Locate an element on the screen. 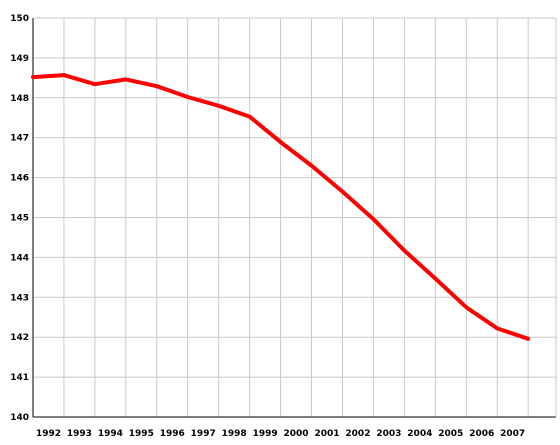 The width and height of the screenshot is (560, 445). x-tick-label: 1995 is located at coordinates (141, 434).